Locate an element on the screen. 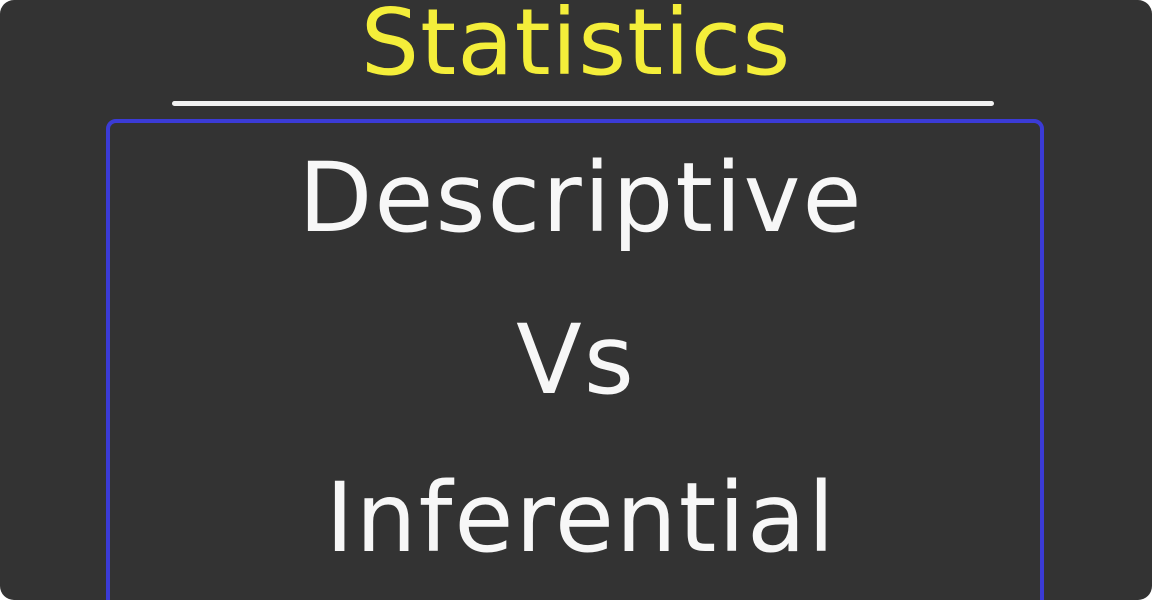  heading-line-vs: Vs is located at coordinates (576, 360).